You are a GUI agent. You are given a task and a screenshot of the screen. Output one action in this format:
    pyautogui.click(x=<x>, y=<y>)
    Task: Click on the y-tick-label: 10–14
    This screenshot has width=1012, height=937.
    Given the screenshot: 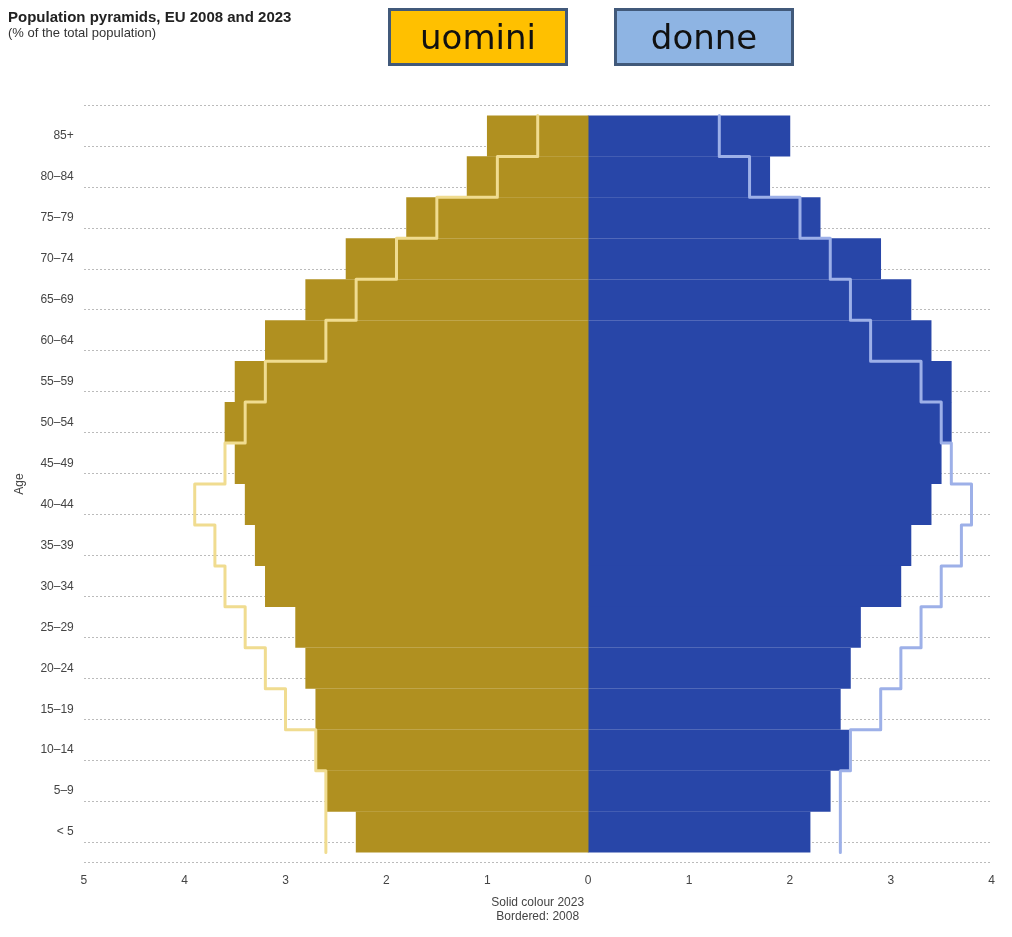 What is the action you would take?
    pyautogui.click(x=57, y=749)
    